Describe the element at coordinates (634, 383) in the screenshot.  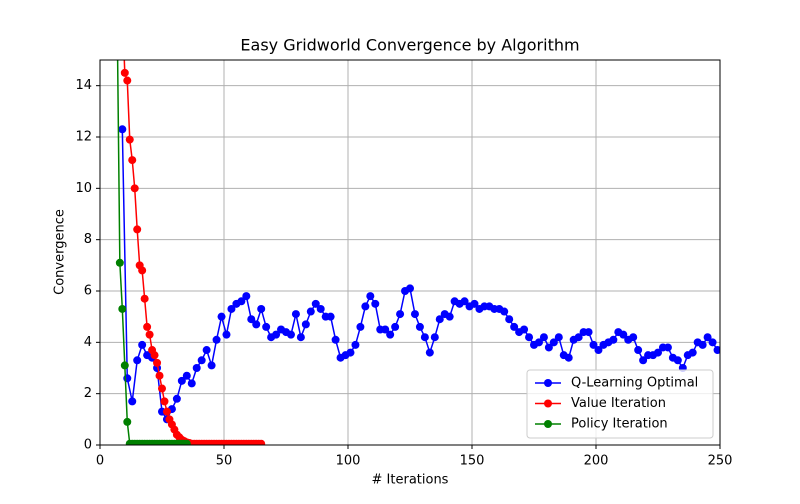
I see `legend-label: Q-Learning Optimal` at that location.